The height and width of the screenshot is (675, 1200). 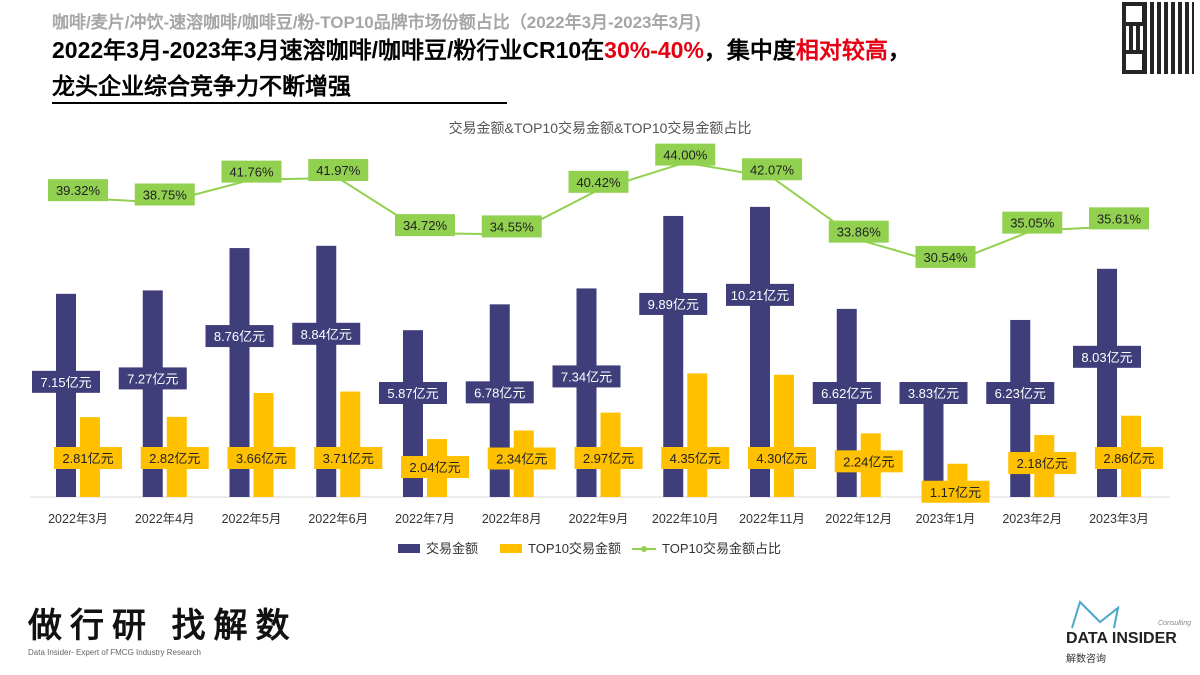 What do you see at coordinates (654, 50) in the screenshot?
I see `headline-highlight: 30%-40%` at bounding box center [654, 50].